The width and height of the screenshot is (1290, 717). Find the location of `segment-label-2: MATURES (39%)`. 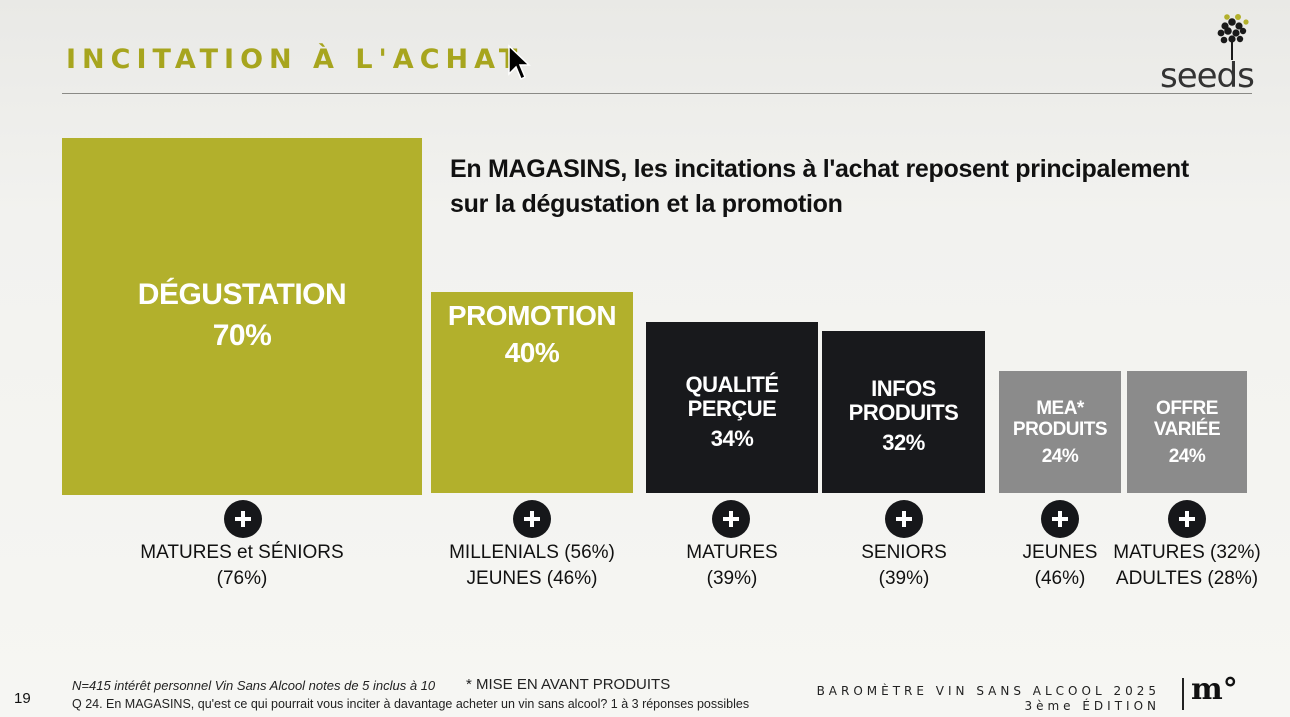

segment-label-2: MATURES (39%) is located at coordinates (732, 566).